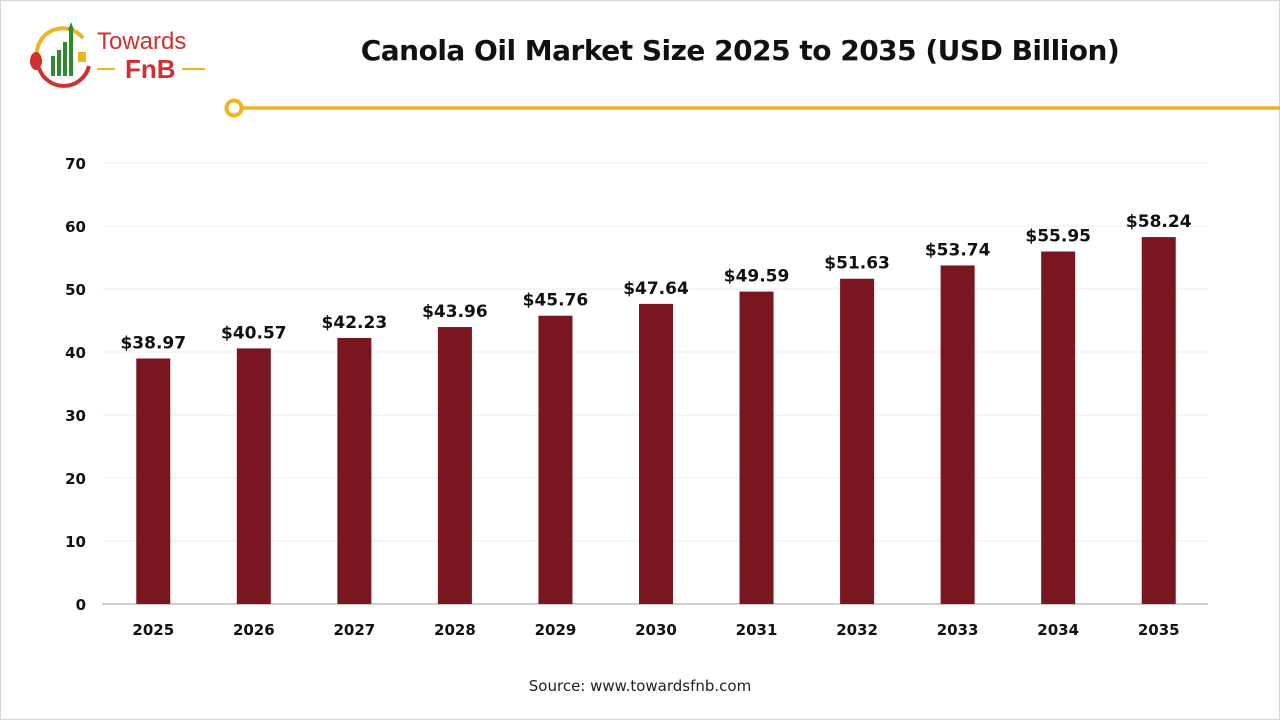  I want to click on data-label: $58.24, so click(1159, 222).